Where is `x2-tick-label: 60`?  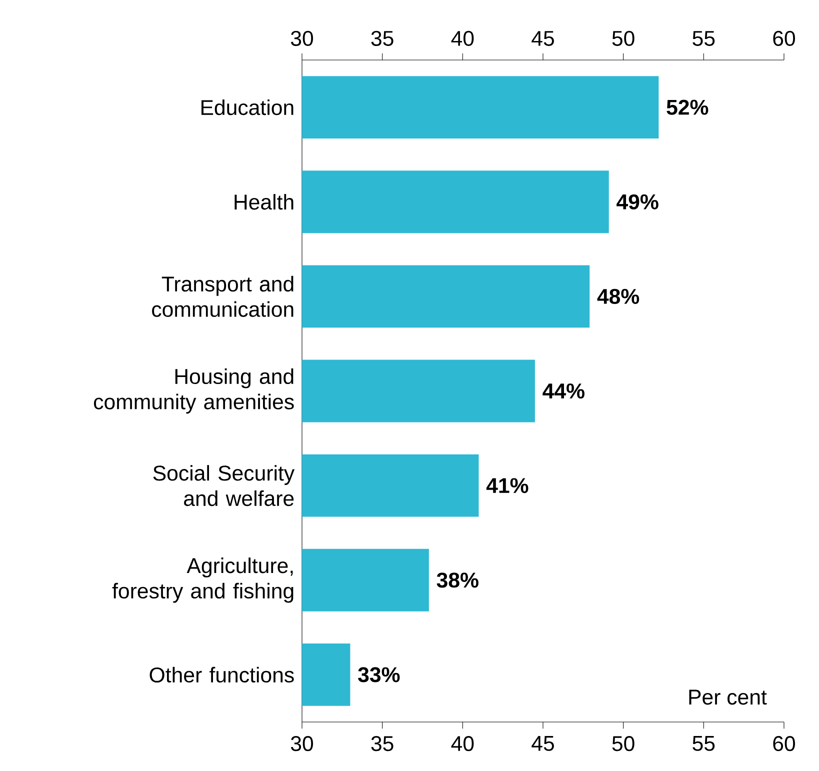 x2-tick-label: 60 is located at coordinates (784, 38).